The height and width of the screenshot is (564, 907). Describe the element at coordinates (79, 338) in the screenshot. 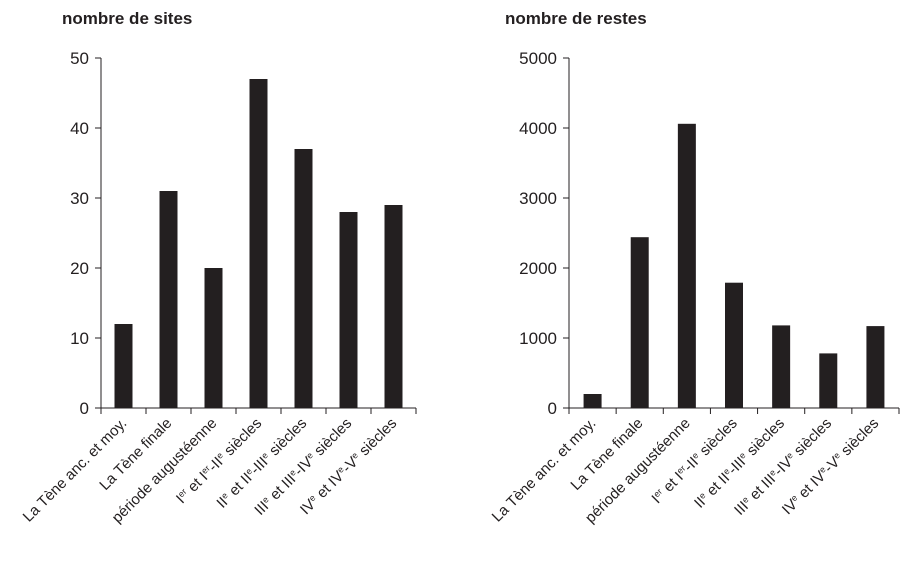

I see `y-tick-label: 10` at that location.